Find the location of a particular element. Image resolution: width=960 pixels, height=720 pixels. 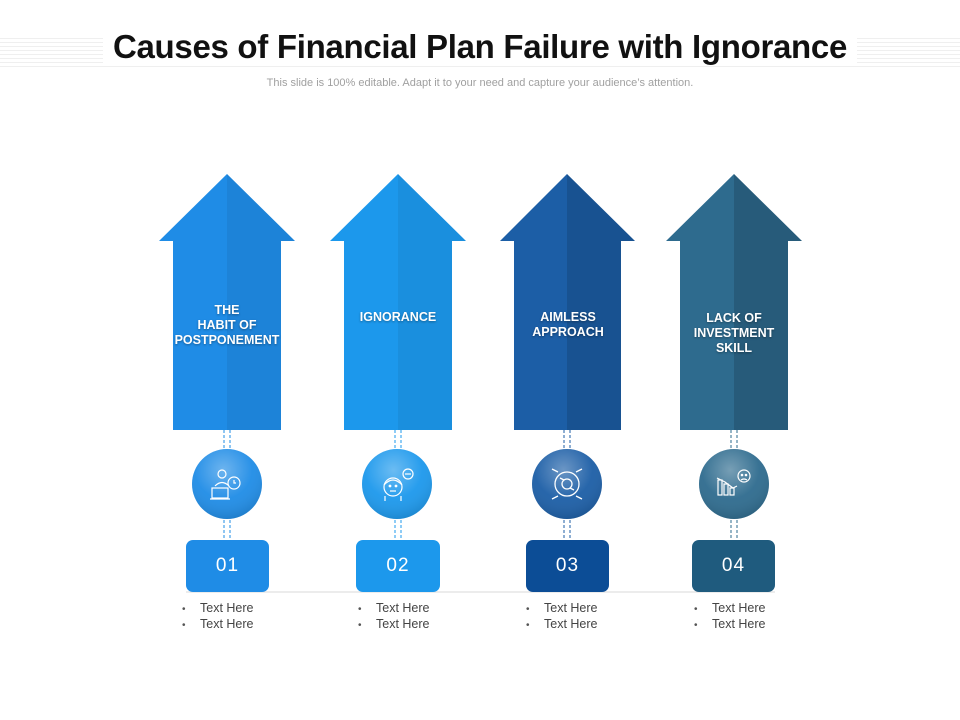

cause-3-label: AIMLESS APPROACH is located at coordinates (568, 324).